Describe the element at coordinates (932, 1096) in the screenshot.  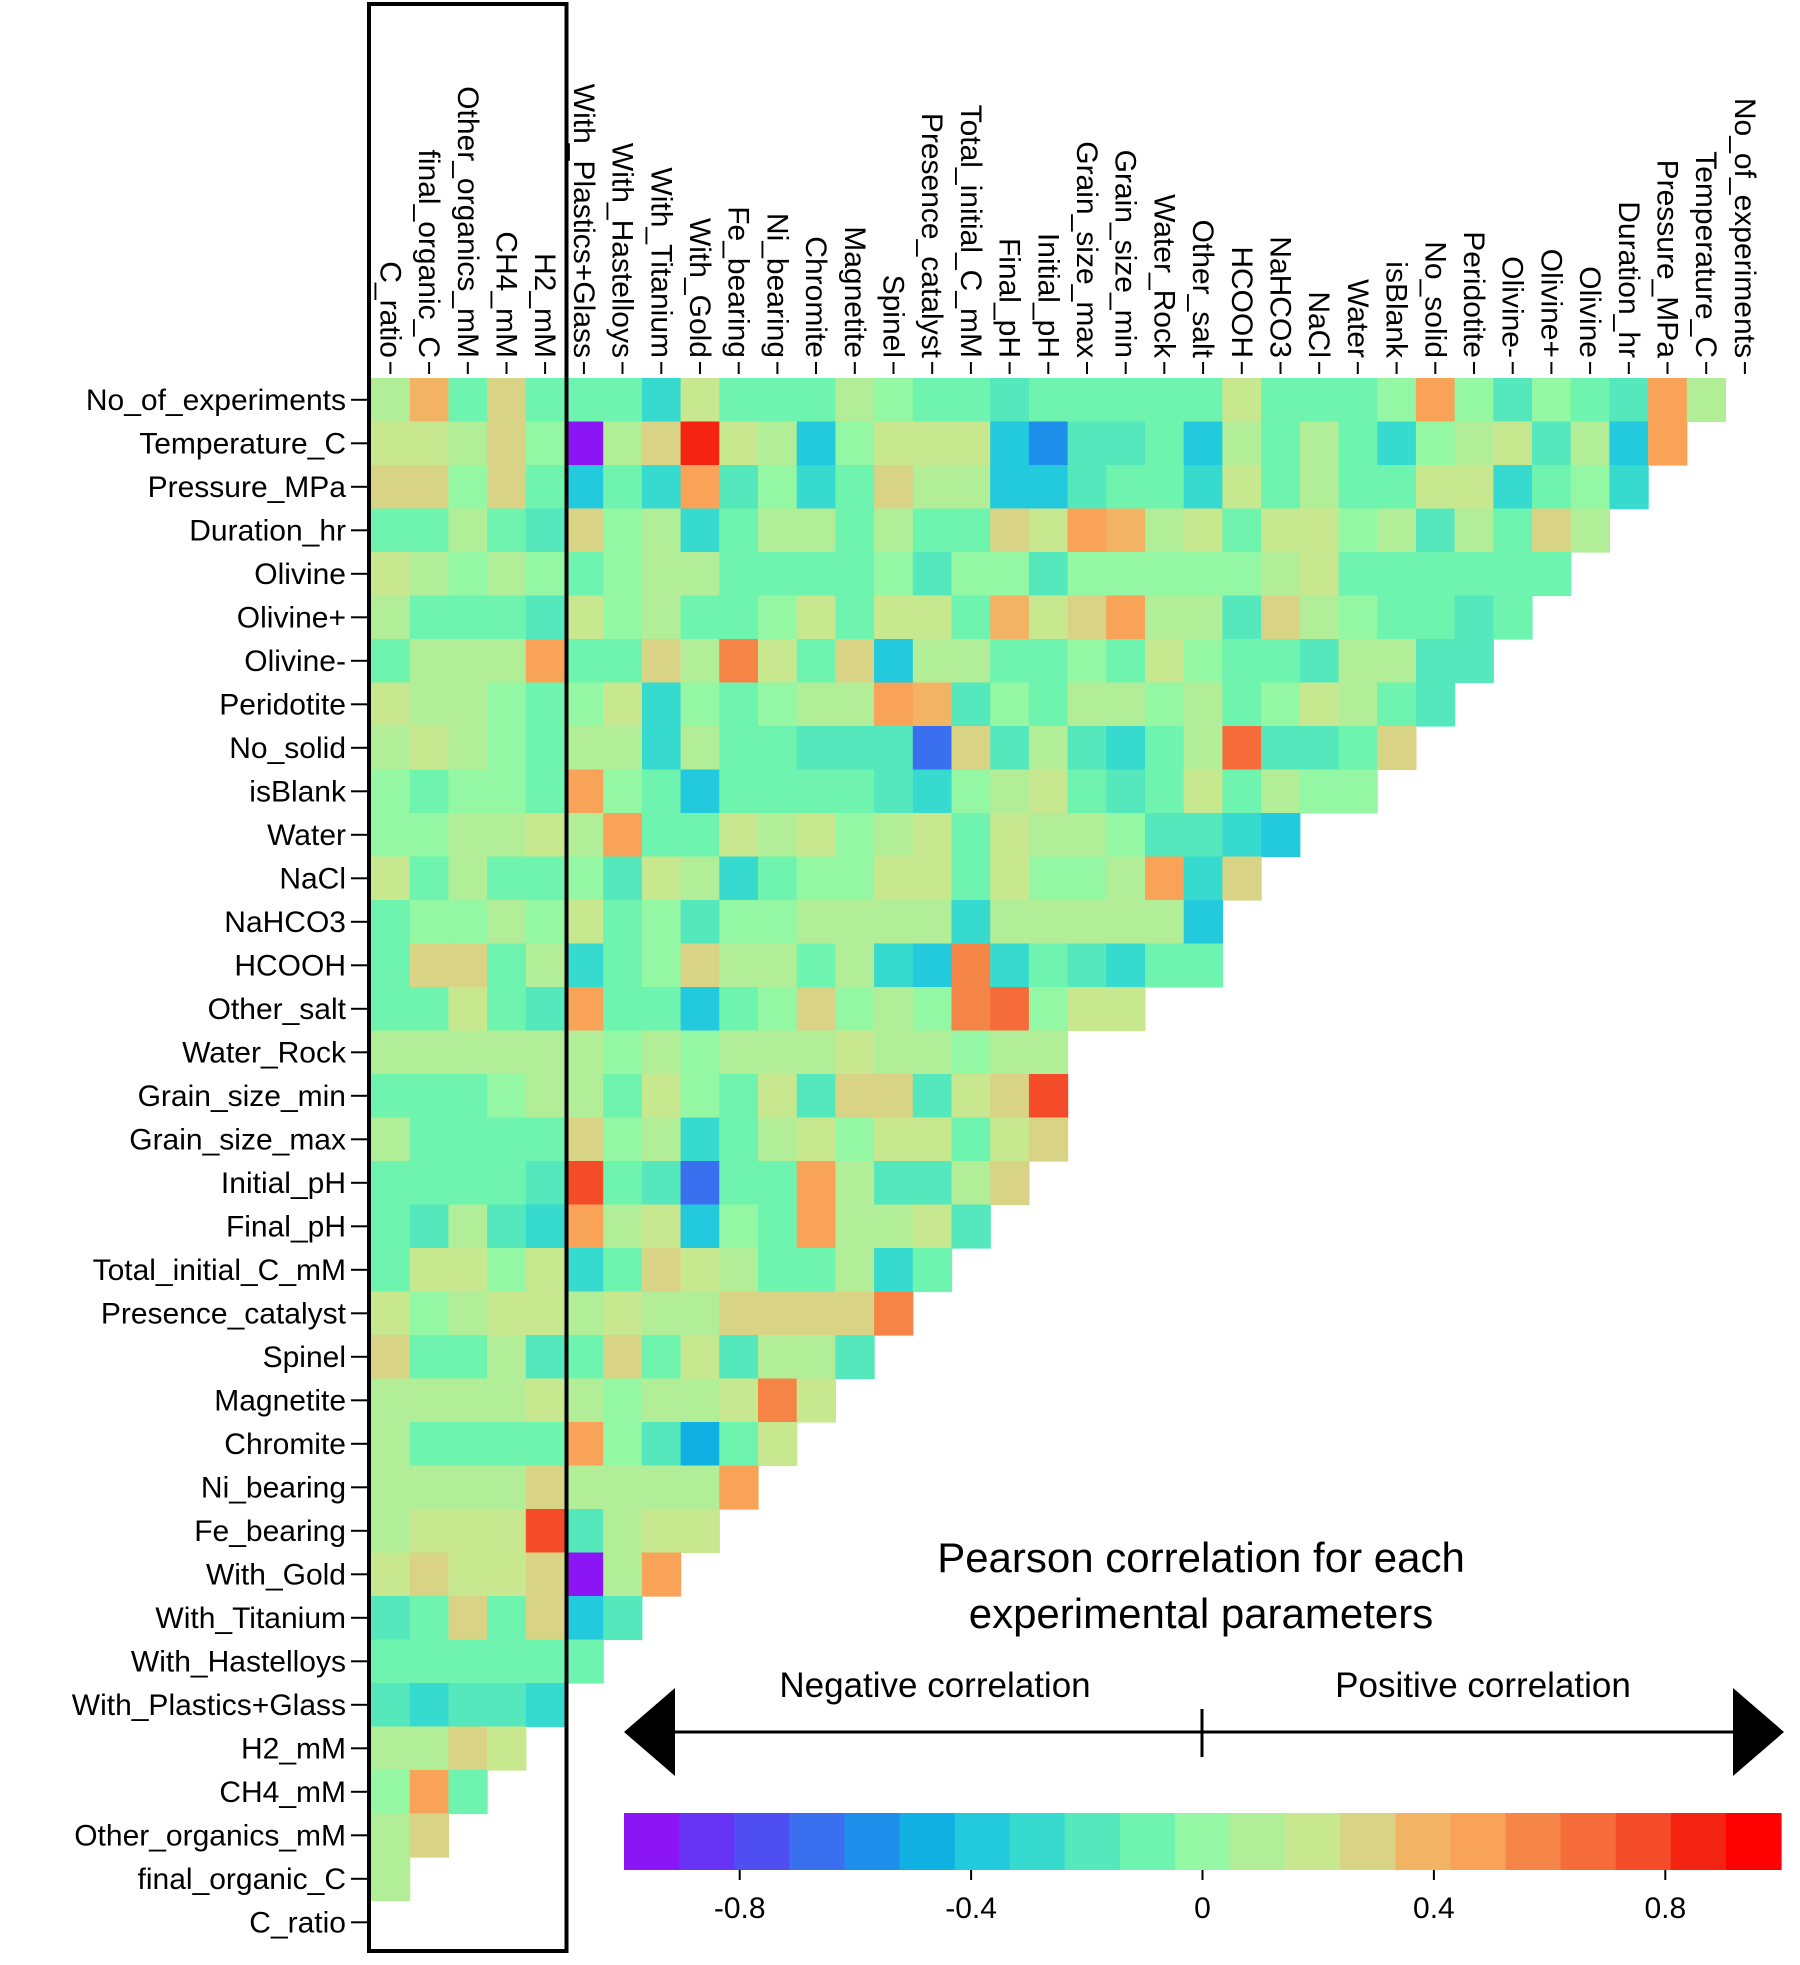
I see `heatmap-cell: Grain_size_min / Presence_catalyst: -0.2` at that location.